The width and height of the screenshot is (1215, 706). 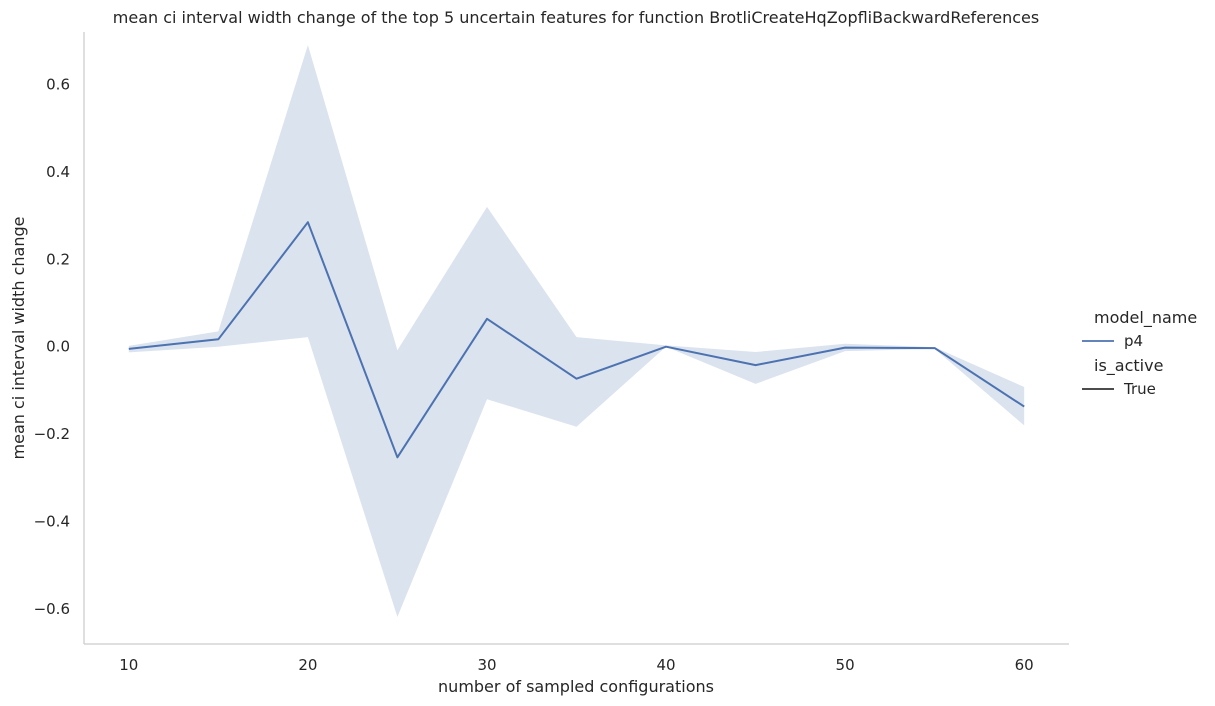 What do you see at coordinates (307, 665) in the screenshot?
I see `x-tick-label: 20` at bounding box center [307, 665].